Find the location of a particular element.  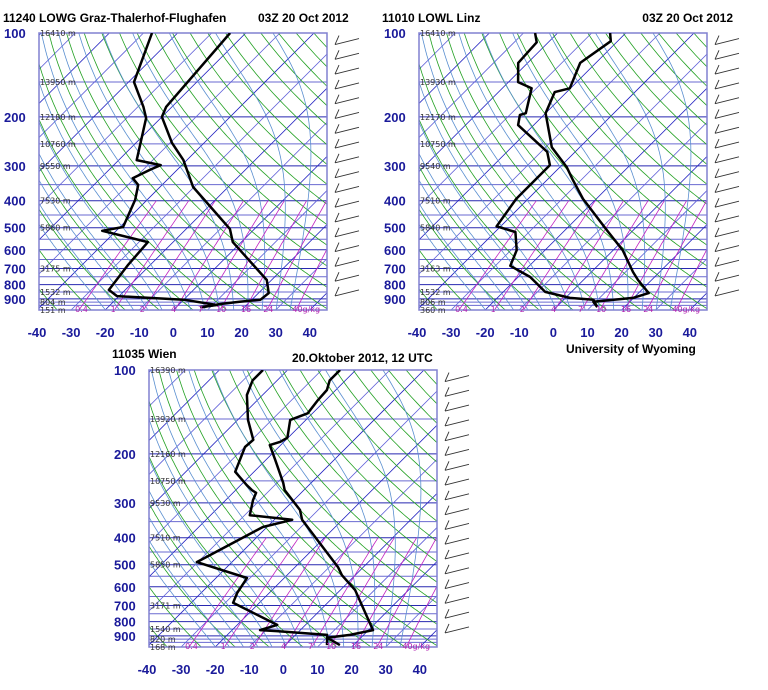

temperature-tick-label: 30 is located at coordinates (385, 669).